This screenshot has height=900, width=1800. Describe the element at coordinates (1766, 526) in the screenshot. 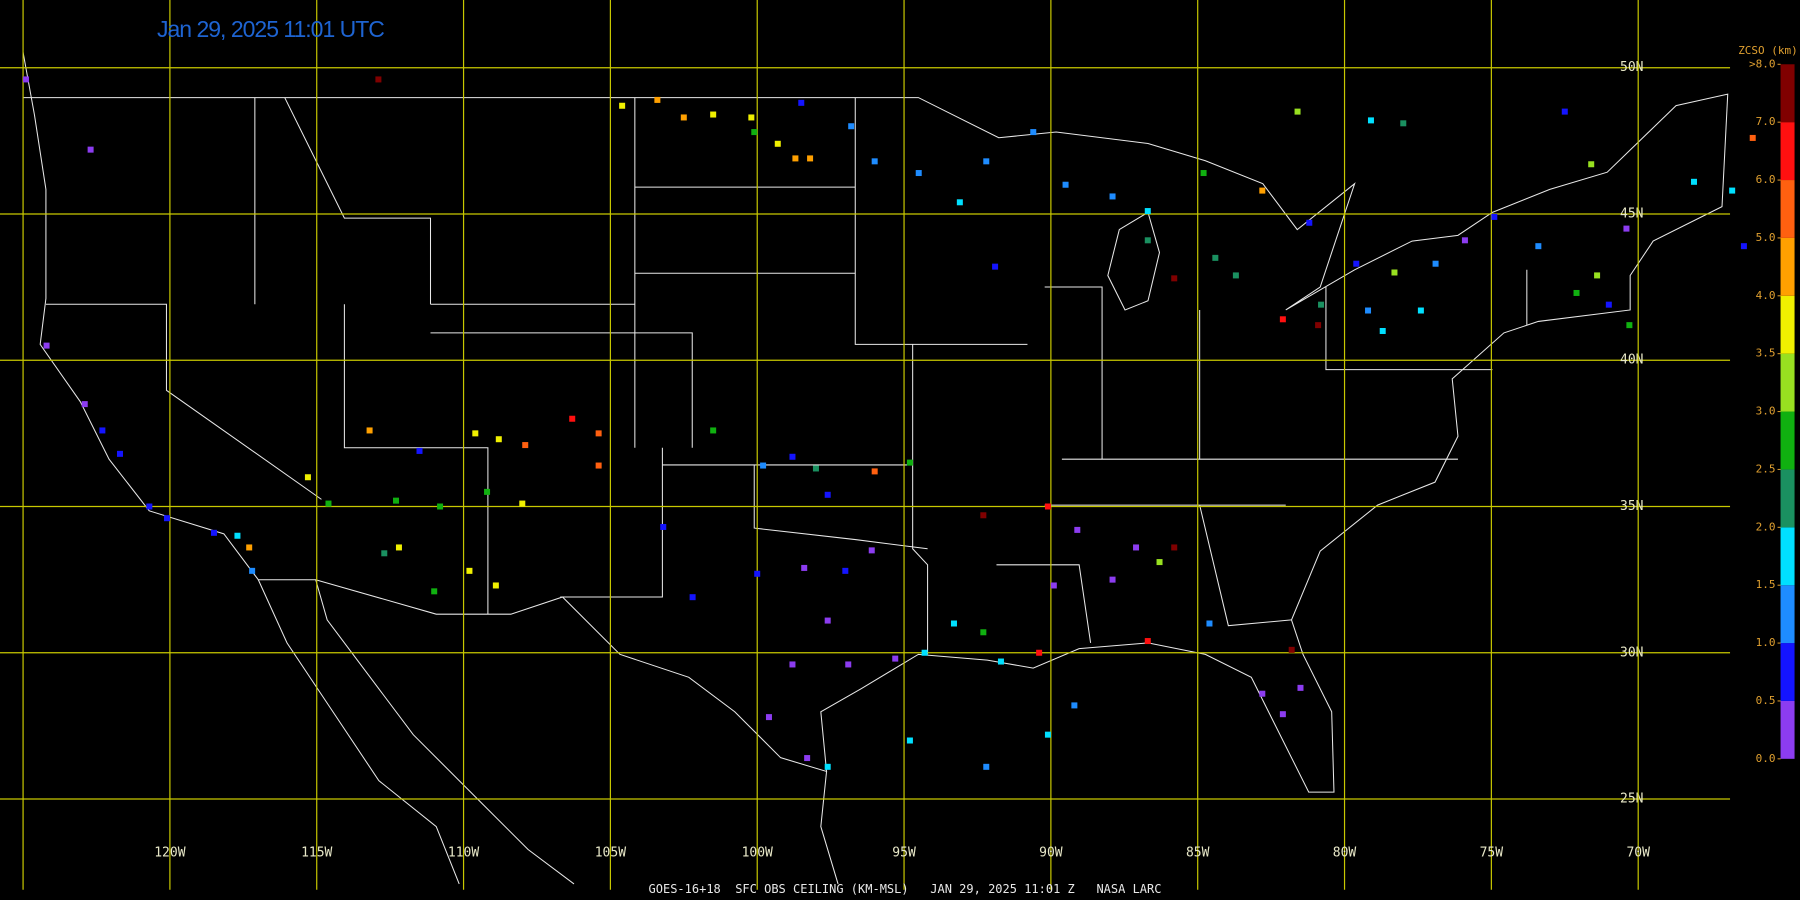

I see `colorbar-tick-label: 2.0` at that location.